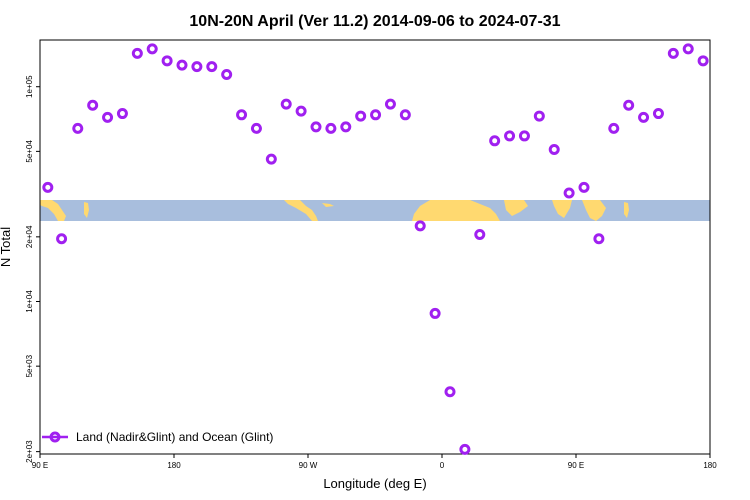 The height and width of the screenshot is (500, 750). Describe the element at coordinates (29, 451) in the screenshot. I see `y-tick-label: 2e+03` at that location.